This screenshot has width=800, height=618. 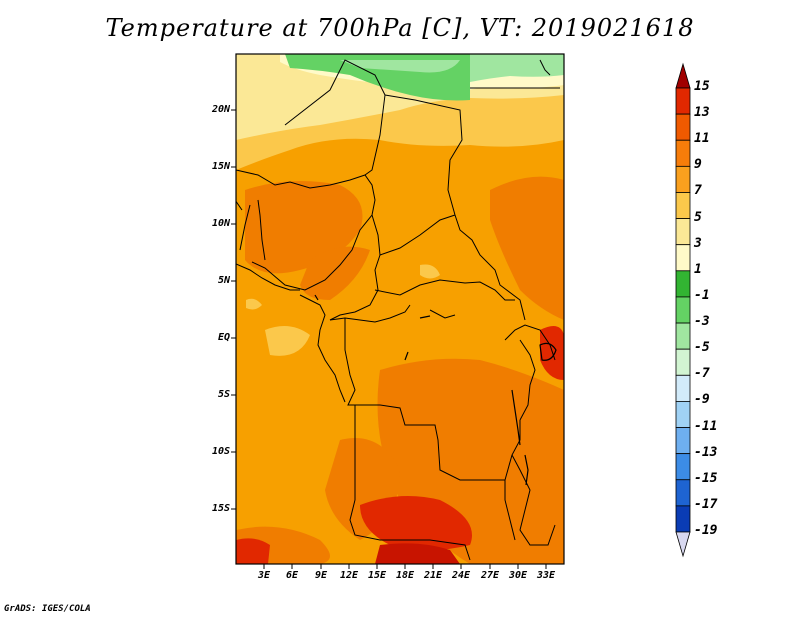 What do you see at coordinates (220, 109) in the screenshot?
I see `lat-label-20n: 20N` at bounding box center [220, 109].